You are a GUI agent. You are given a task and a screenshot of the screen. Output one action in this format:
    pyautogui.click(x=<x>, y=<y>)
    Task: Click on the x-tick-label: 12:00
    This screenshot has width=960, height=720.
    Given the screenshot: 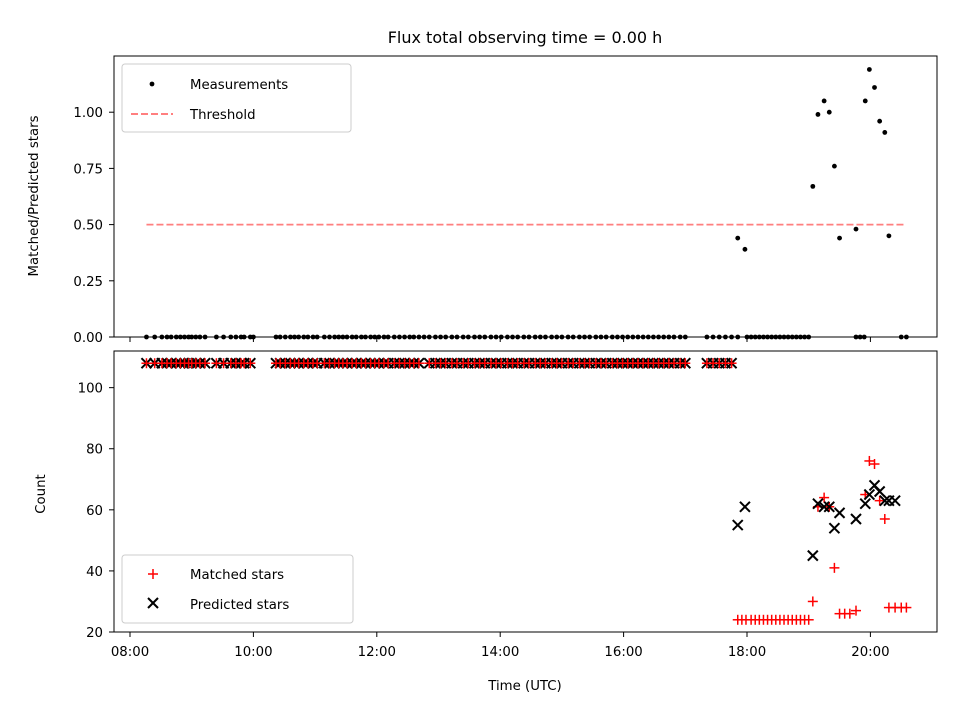 What is the action you would take?
    pyautogui.click(x=377, y=652)
    